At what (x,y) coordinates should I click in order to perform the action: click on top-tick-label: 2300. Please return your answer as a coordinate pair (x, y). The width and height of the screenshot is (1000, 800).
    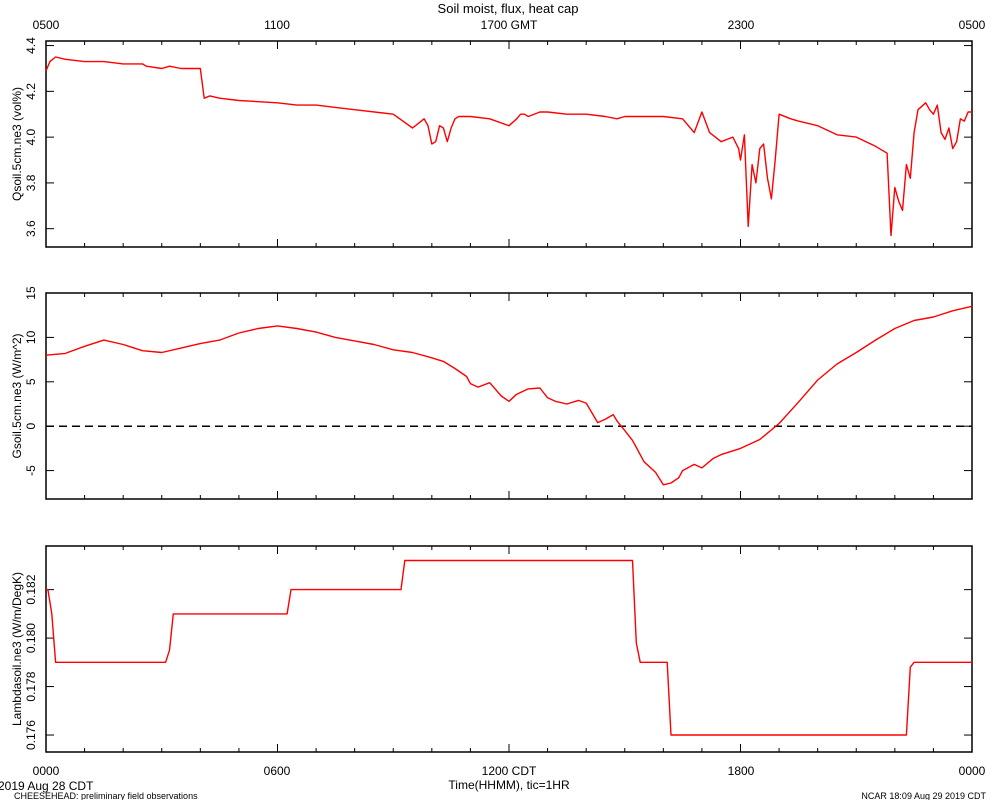
    Looking at the image, I should click on (741, 25).